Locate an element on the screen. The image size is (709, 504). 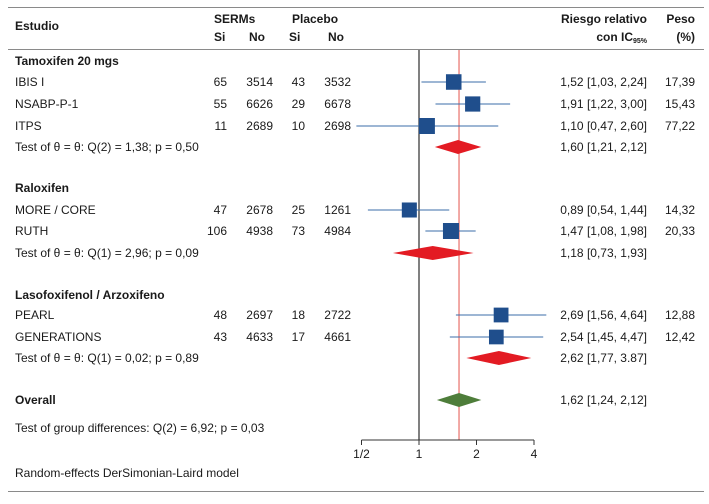
x-axis-tick-label: 1/2 is located at coordinates (361, 454).